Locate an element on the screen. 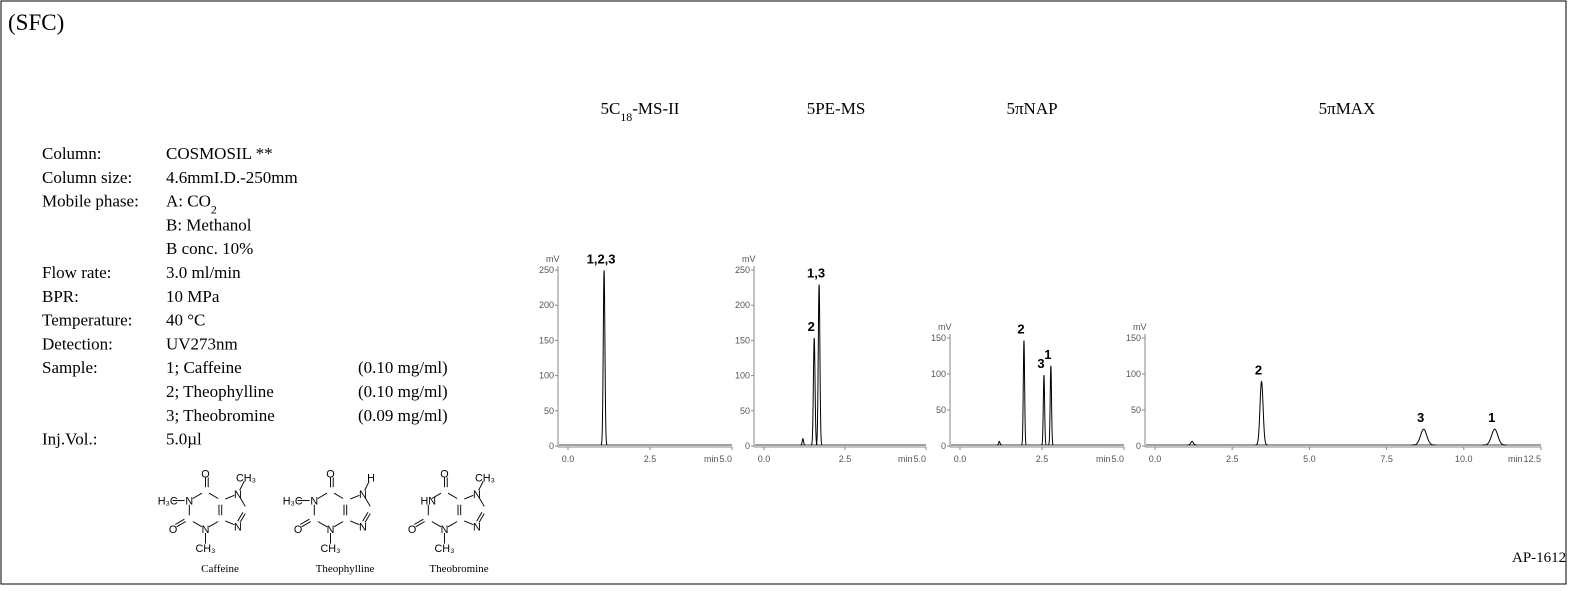  condition-label: Flow rate: is located at coordinates (76, 272).